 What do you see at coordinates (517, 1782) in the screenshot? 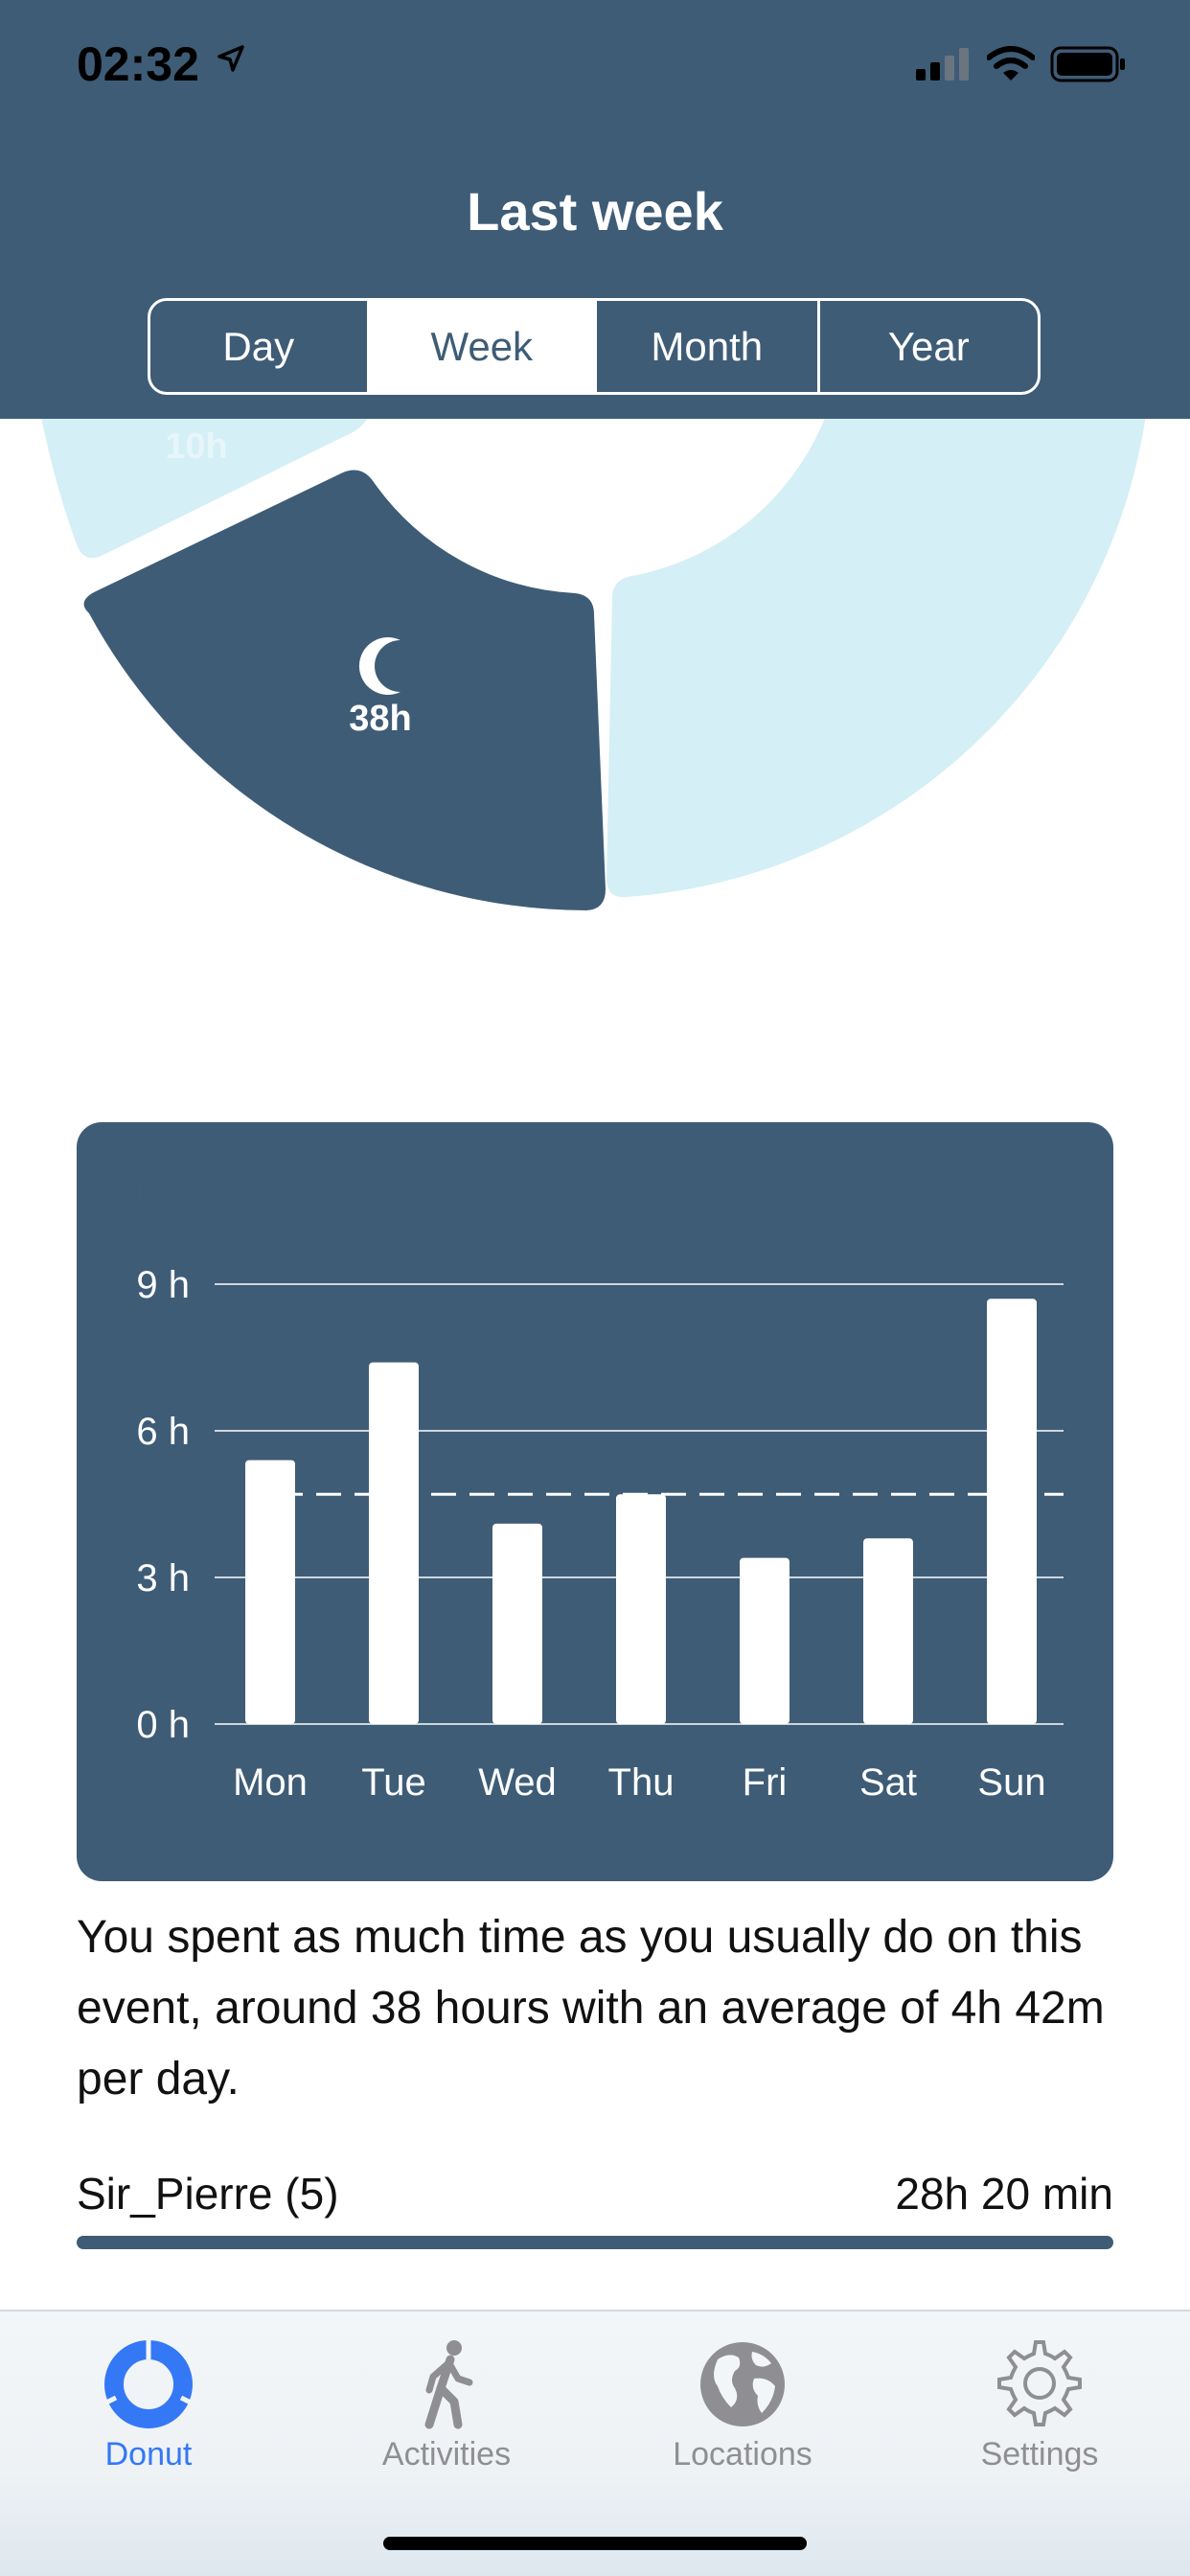
I see `x-tick-label: Wed` at bounding box center [517, 1782].